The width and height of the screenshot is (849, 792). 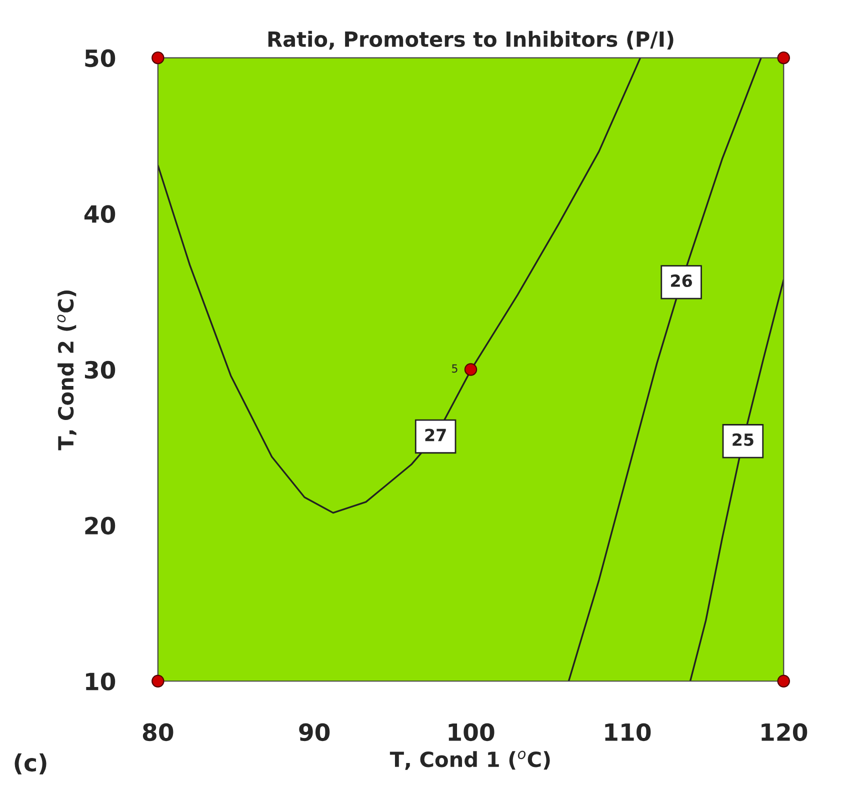 I want to click on text: (c), so click(x=30, y=763).